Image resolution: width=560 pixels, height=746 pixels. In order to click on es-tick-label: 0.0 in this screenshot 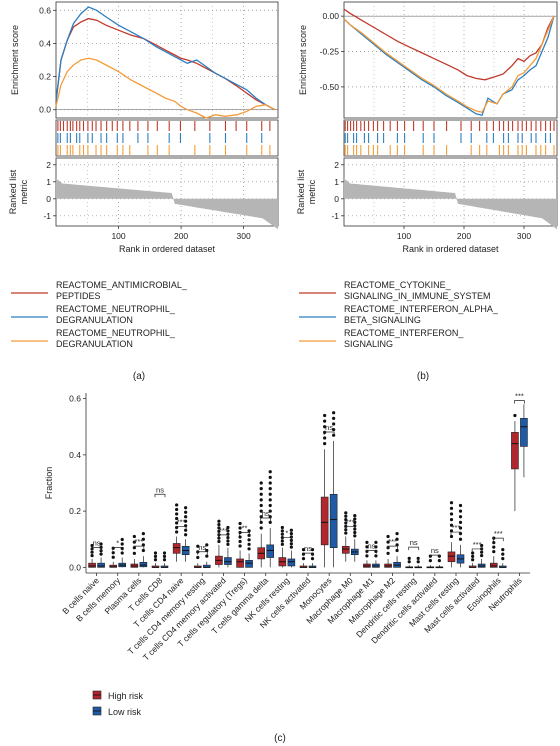, I will do `click(45, 110)`.